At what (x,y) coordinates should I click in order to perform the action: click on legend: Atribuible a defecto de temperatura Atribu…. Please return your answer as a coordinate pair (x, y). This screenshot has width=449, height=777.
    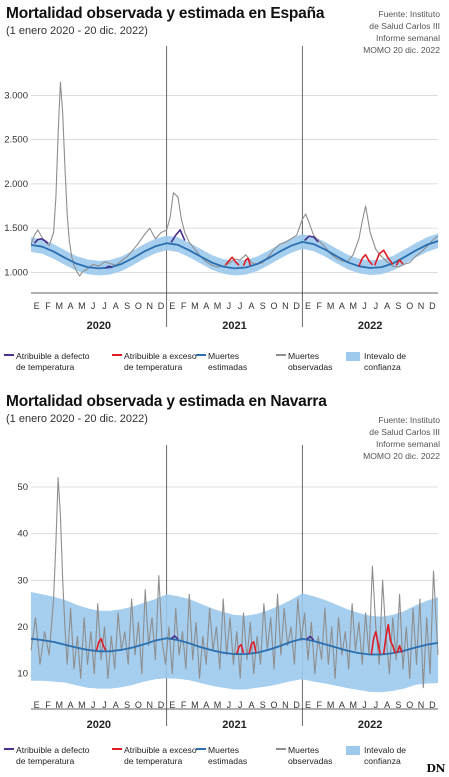
    Looking at the image, I should click on (224, 366).